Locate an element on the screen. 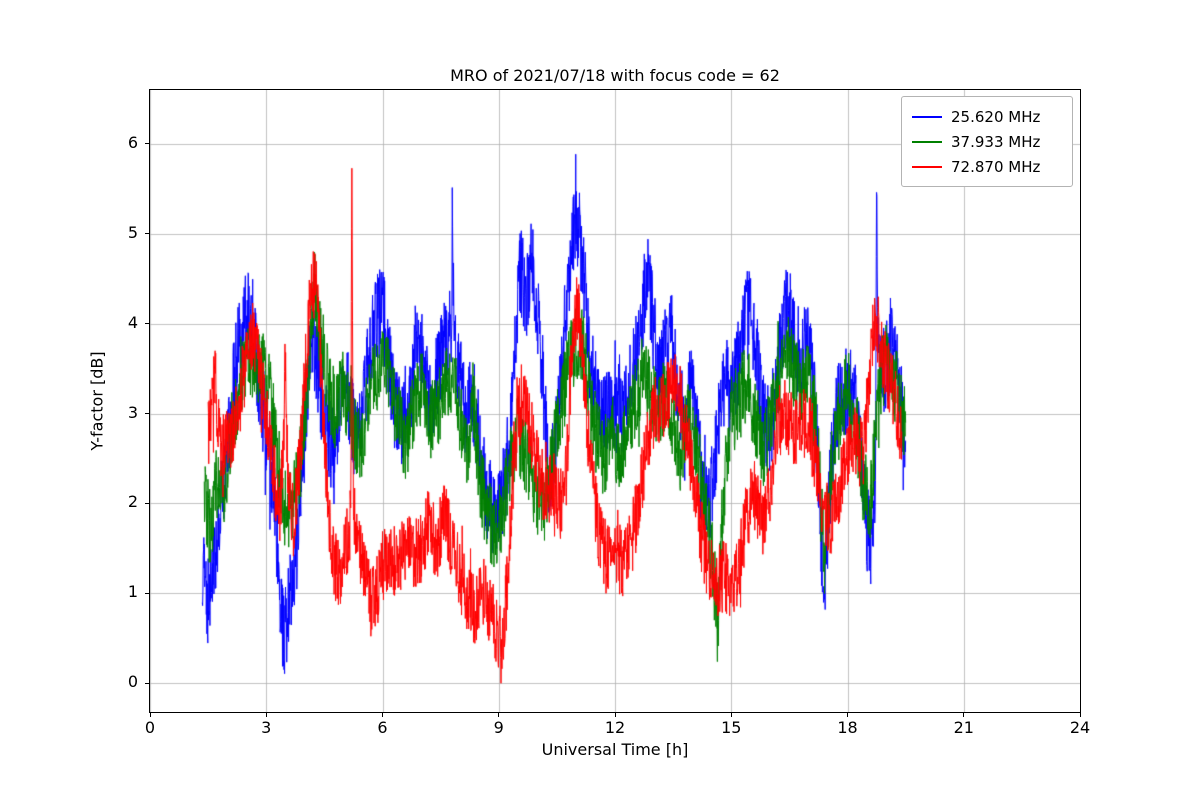 The height and width of the screenshot is (800, 1200). y-tick-label: 1 is located at coordinates (132, 592).